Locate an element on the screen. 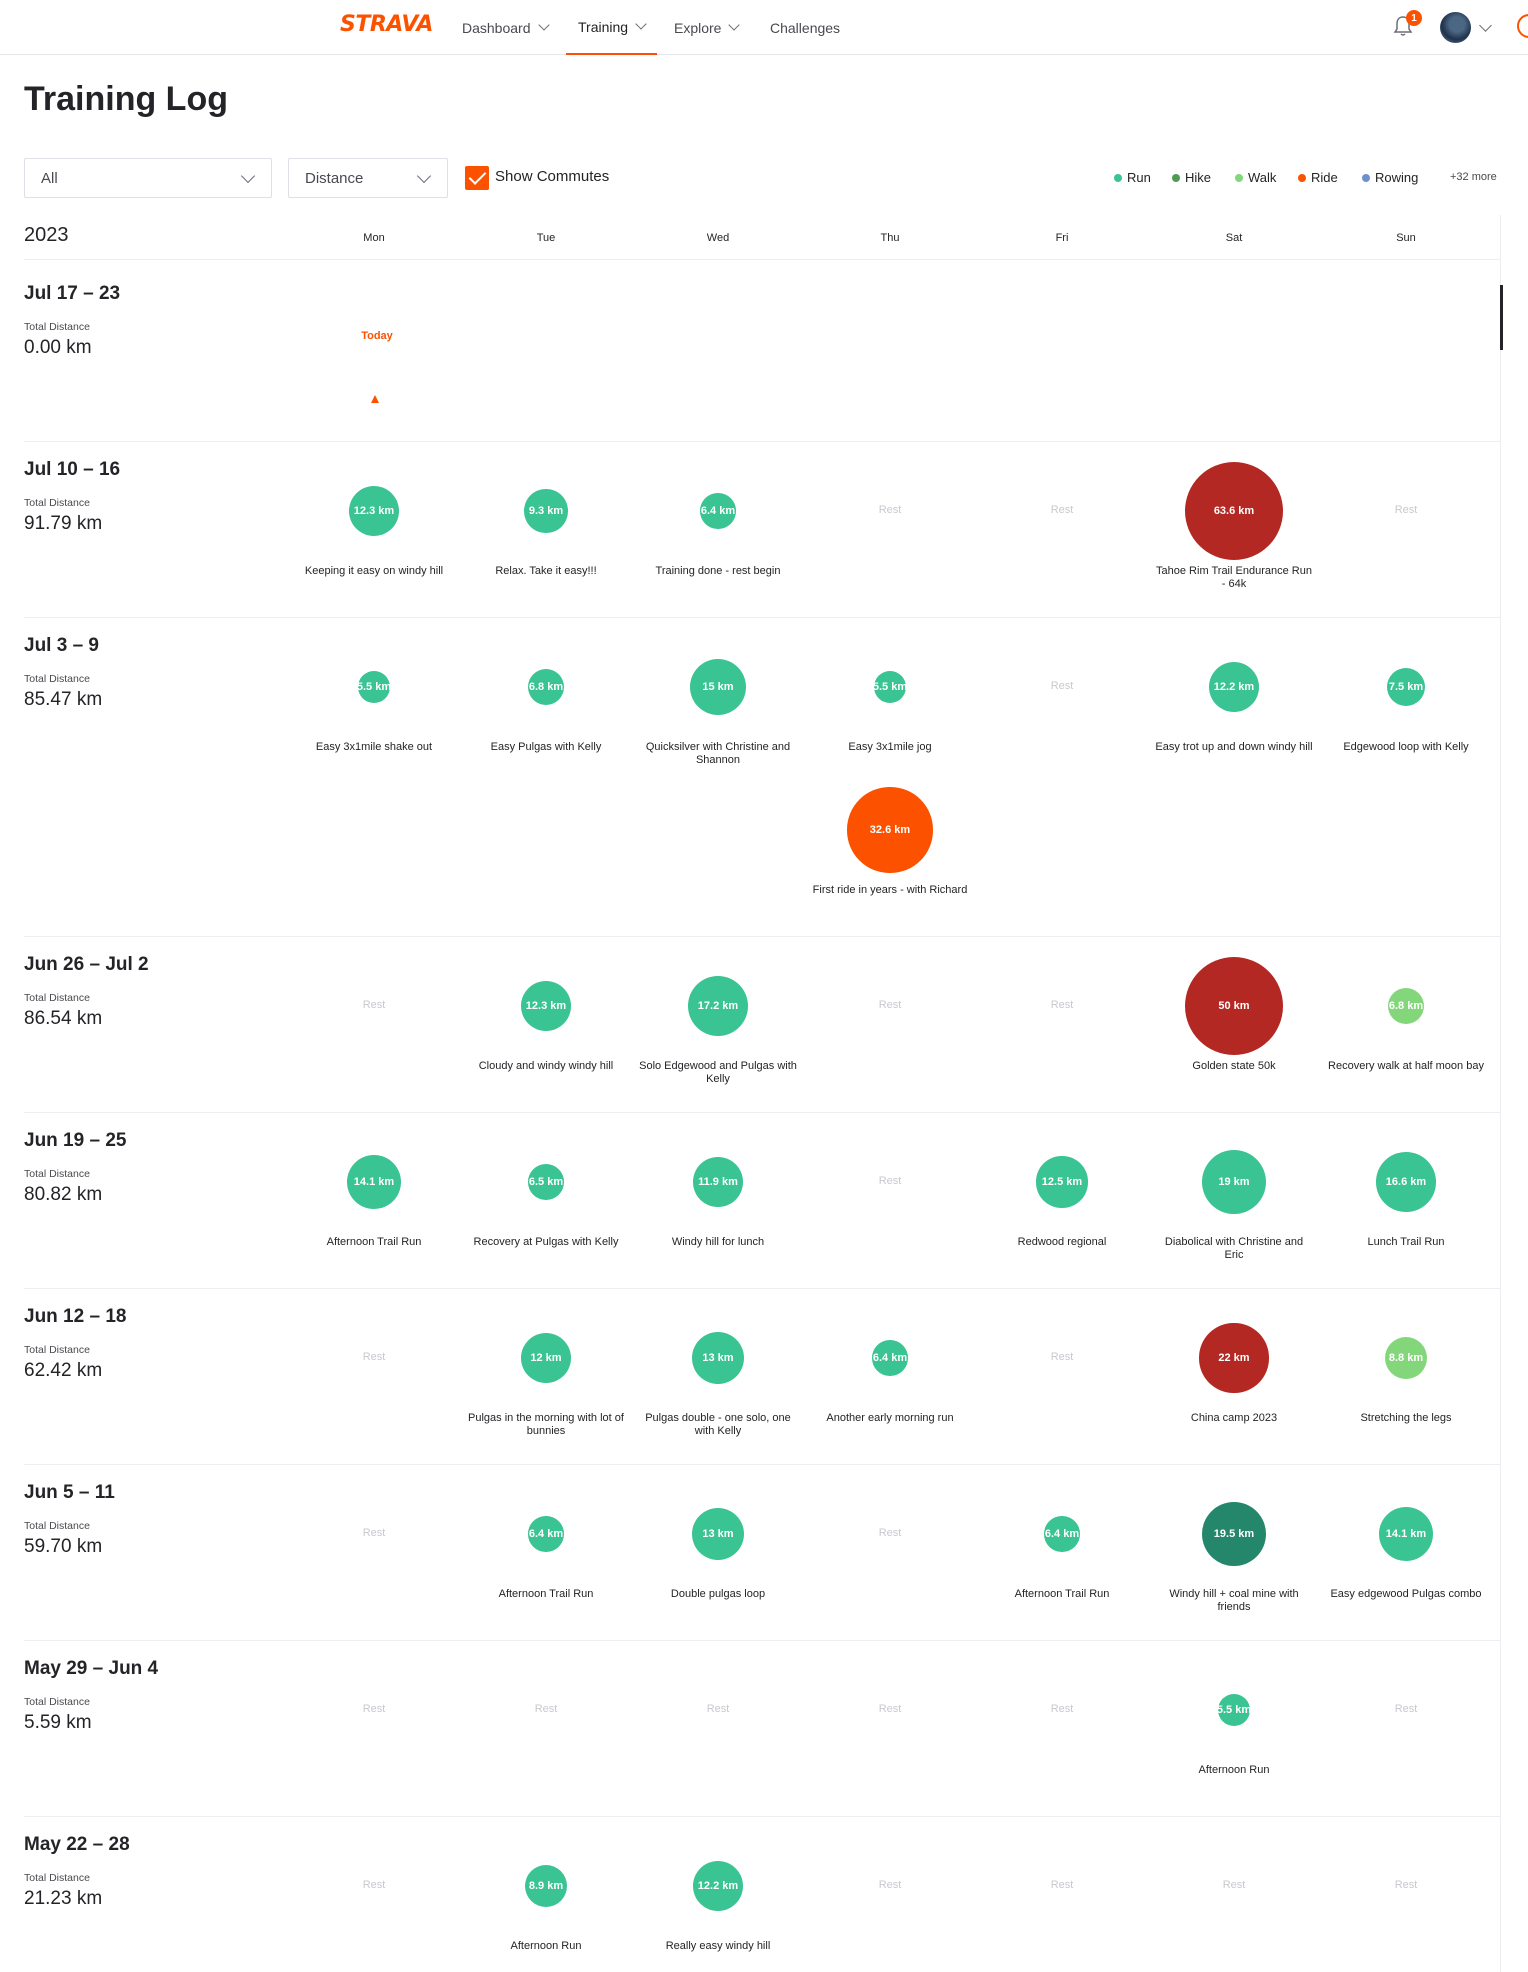  activity-title: Easy trot up and down windy hill is located at coordinates (1234, 747).